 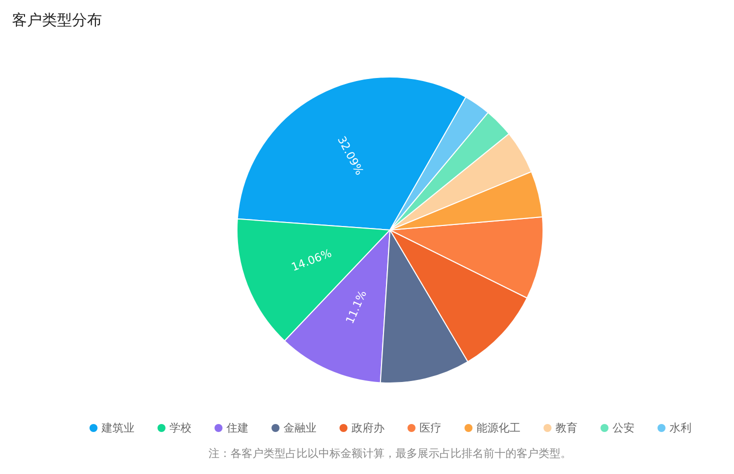 What do you see at coordinates (681, 428) in the screenshot?
I see `legend-label: 水利` at bounding box center [681, 428].